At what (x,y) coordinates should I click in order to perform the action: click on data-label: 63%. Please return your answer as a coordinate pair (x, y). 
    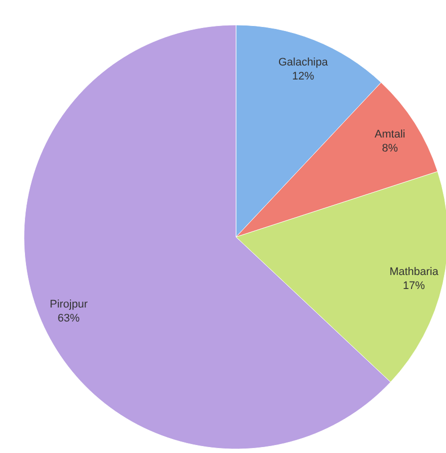
    Looking at the image, I should click on (69, 318).